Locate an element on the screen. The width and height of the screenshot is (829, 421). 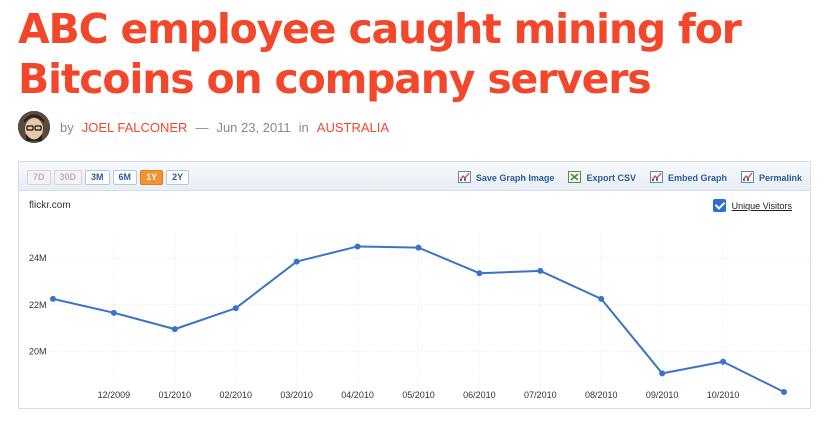
x-tick-label: 05/2010 is located at coordinates (418, 395).